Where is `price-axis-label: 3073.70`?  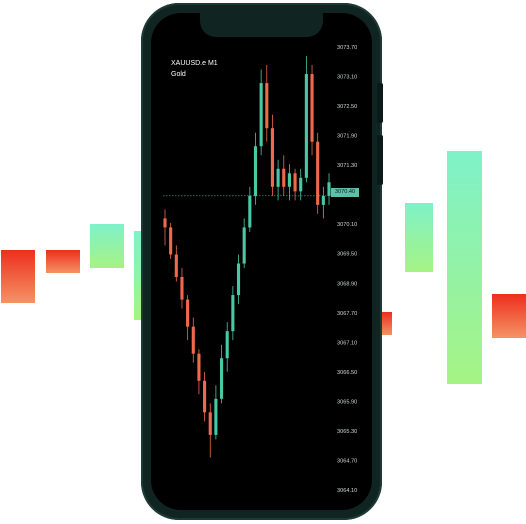
price-axis-label: 3073.70 is located at coordinates (347, 48).